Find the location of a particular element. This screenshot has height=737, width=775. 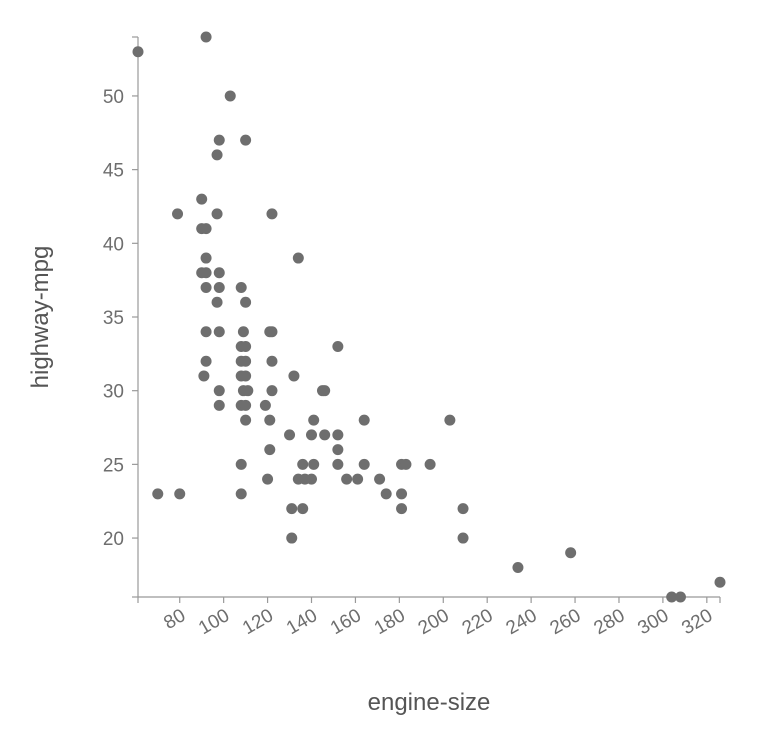

x-axis: 80 100 120 140 160 180 200 220 240 260 280 300 320 is located at coordinates (429, 617).